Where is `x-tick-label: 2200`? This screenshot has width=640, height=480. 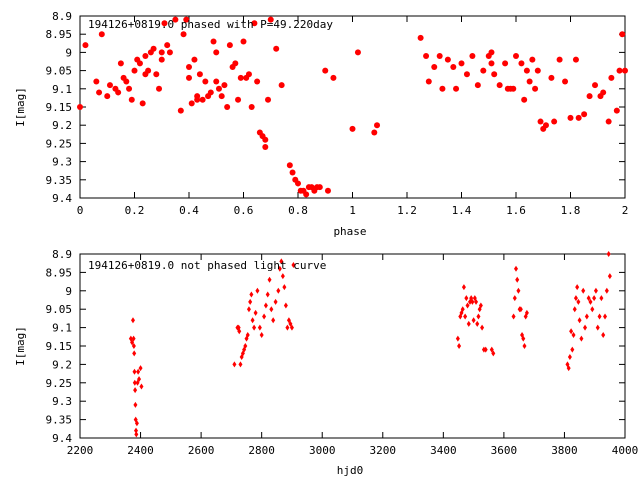 x-tick-label: 2200 is located at coordinates (80, 450).